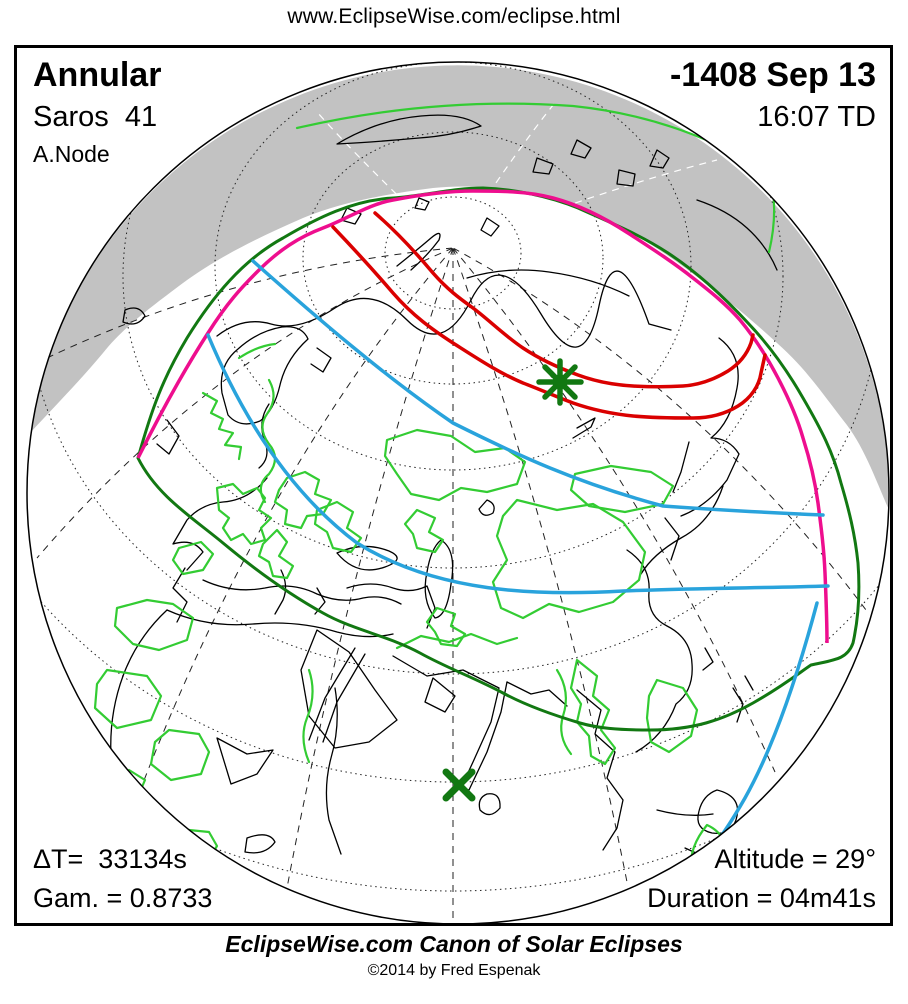 The height and width of the screenshot is (1004, 908). Describe the element at coordinates (123, 898) in the screenshot. I see `gamma-label: Gam. = 0.8733` at that location.